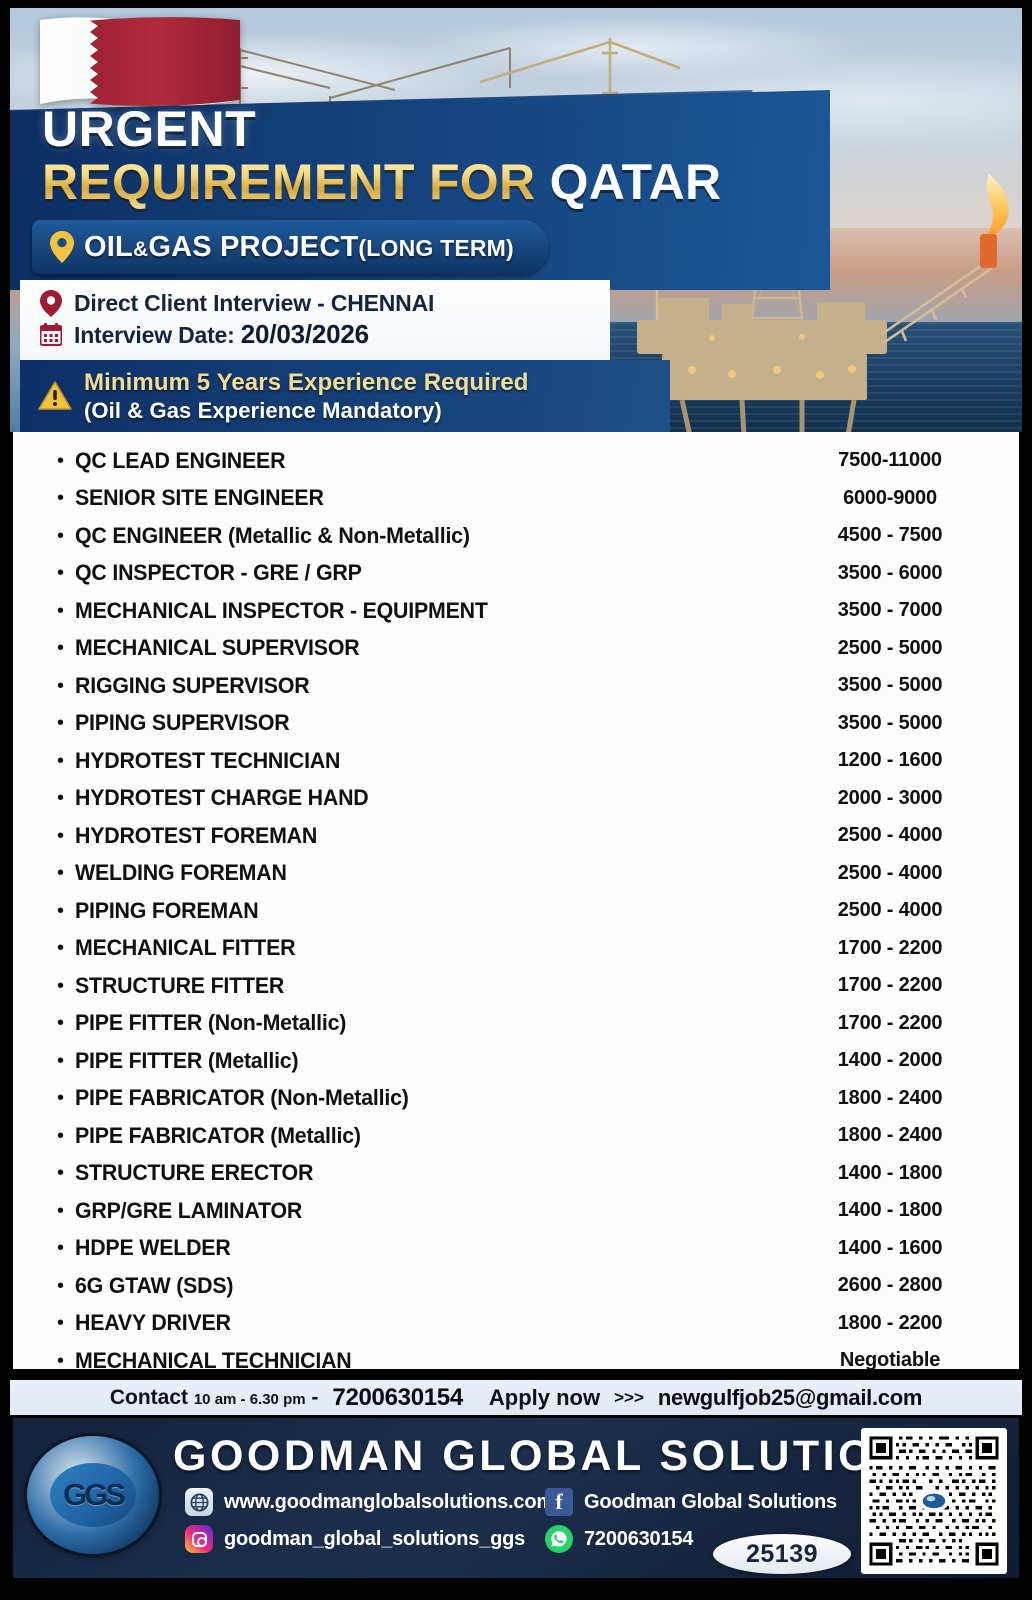 This screenshot has height=1600, width=1032. What do you see at coordinates (516, 686) in the screenshot?
I see `job-row: • RIGGING SUPERVISOR 3500 - 5000` at bounding box center [516, 686].